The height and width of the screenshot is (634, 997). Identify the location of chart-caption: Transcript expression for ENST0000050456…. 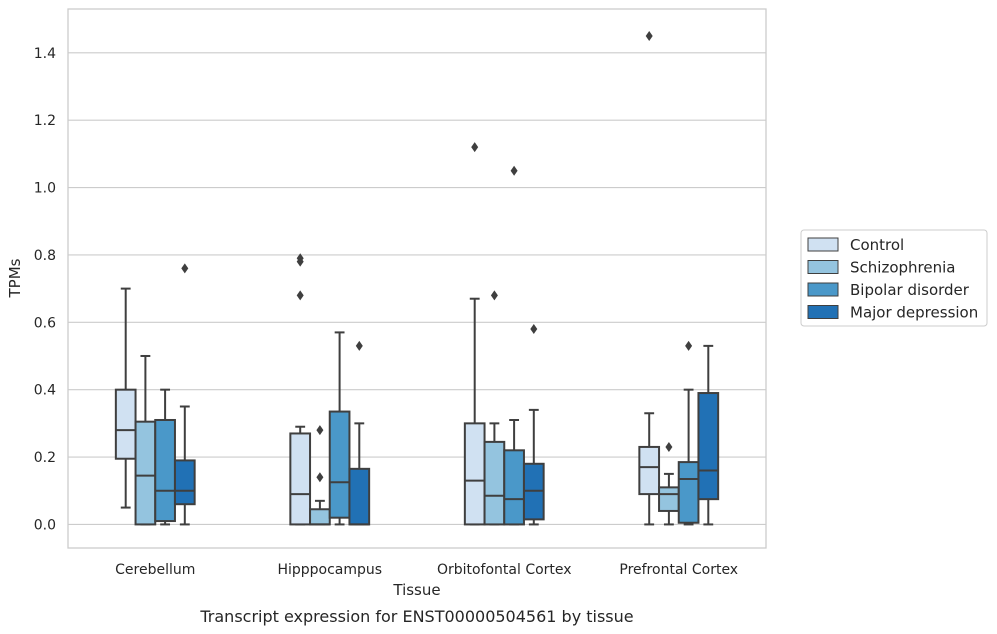
(416, 616).